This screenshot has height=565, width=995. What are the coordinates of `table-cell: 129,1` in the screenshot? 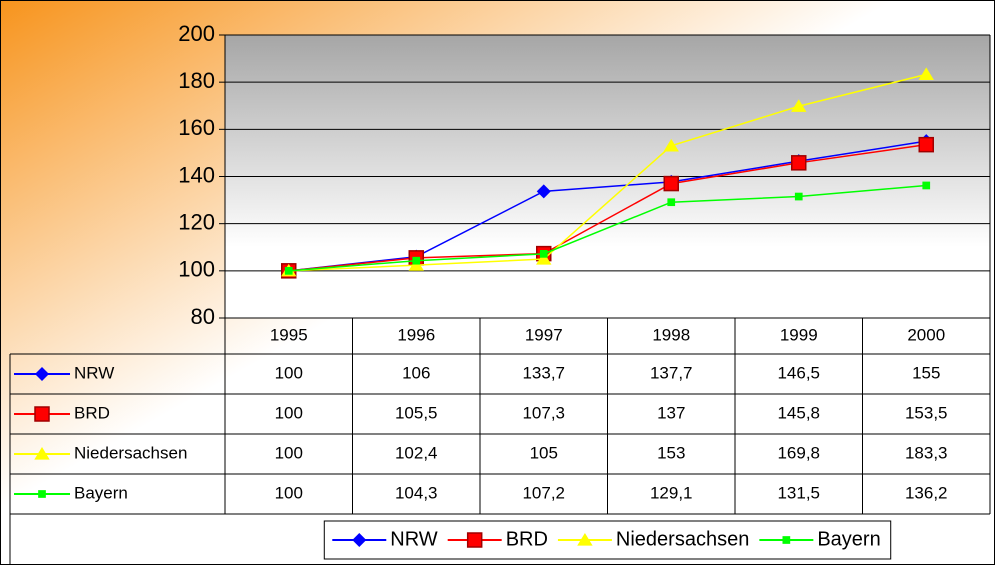 It's located at (671, 492).